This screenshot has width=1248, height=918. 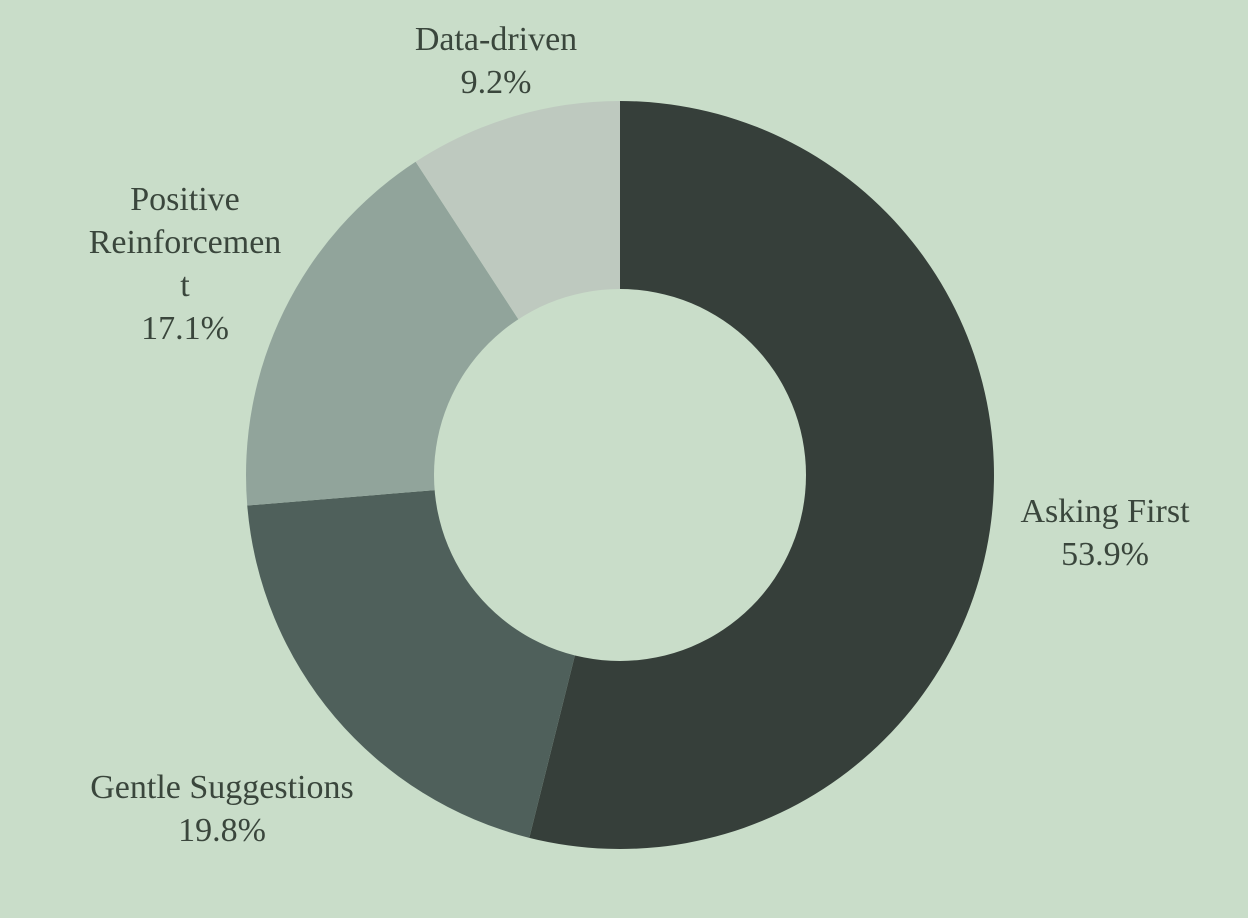 I want to click on slice-percent: 53.9%, so click(x=1105, y=554).